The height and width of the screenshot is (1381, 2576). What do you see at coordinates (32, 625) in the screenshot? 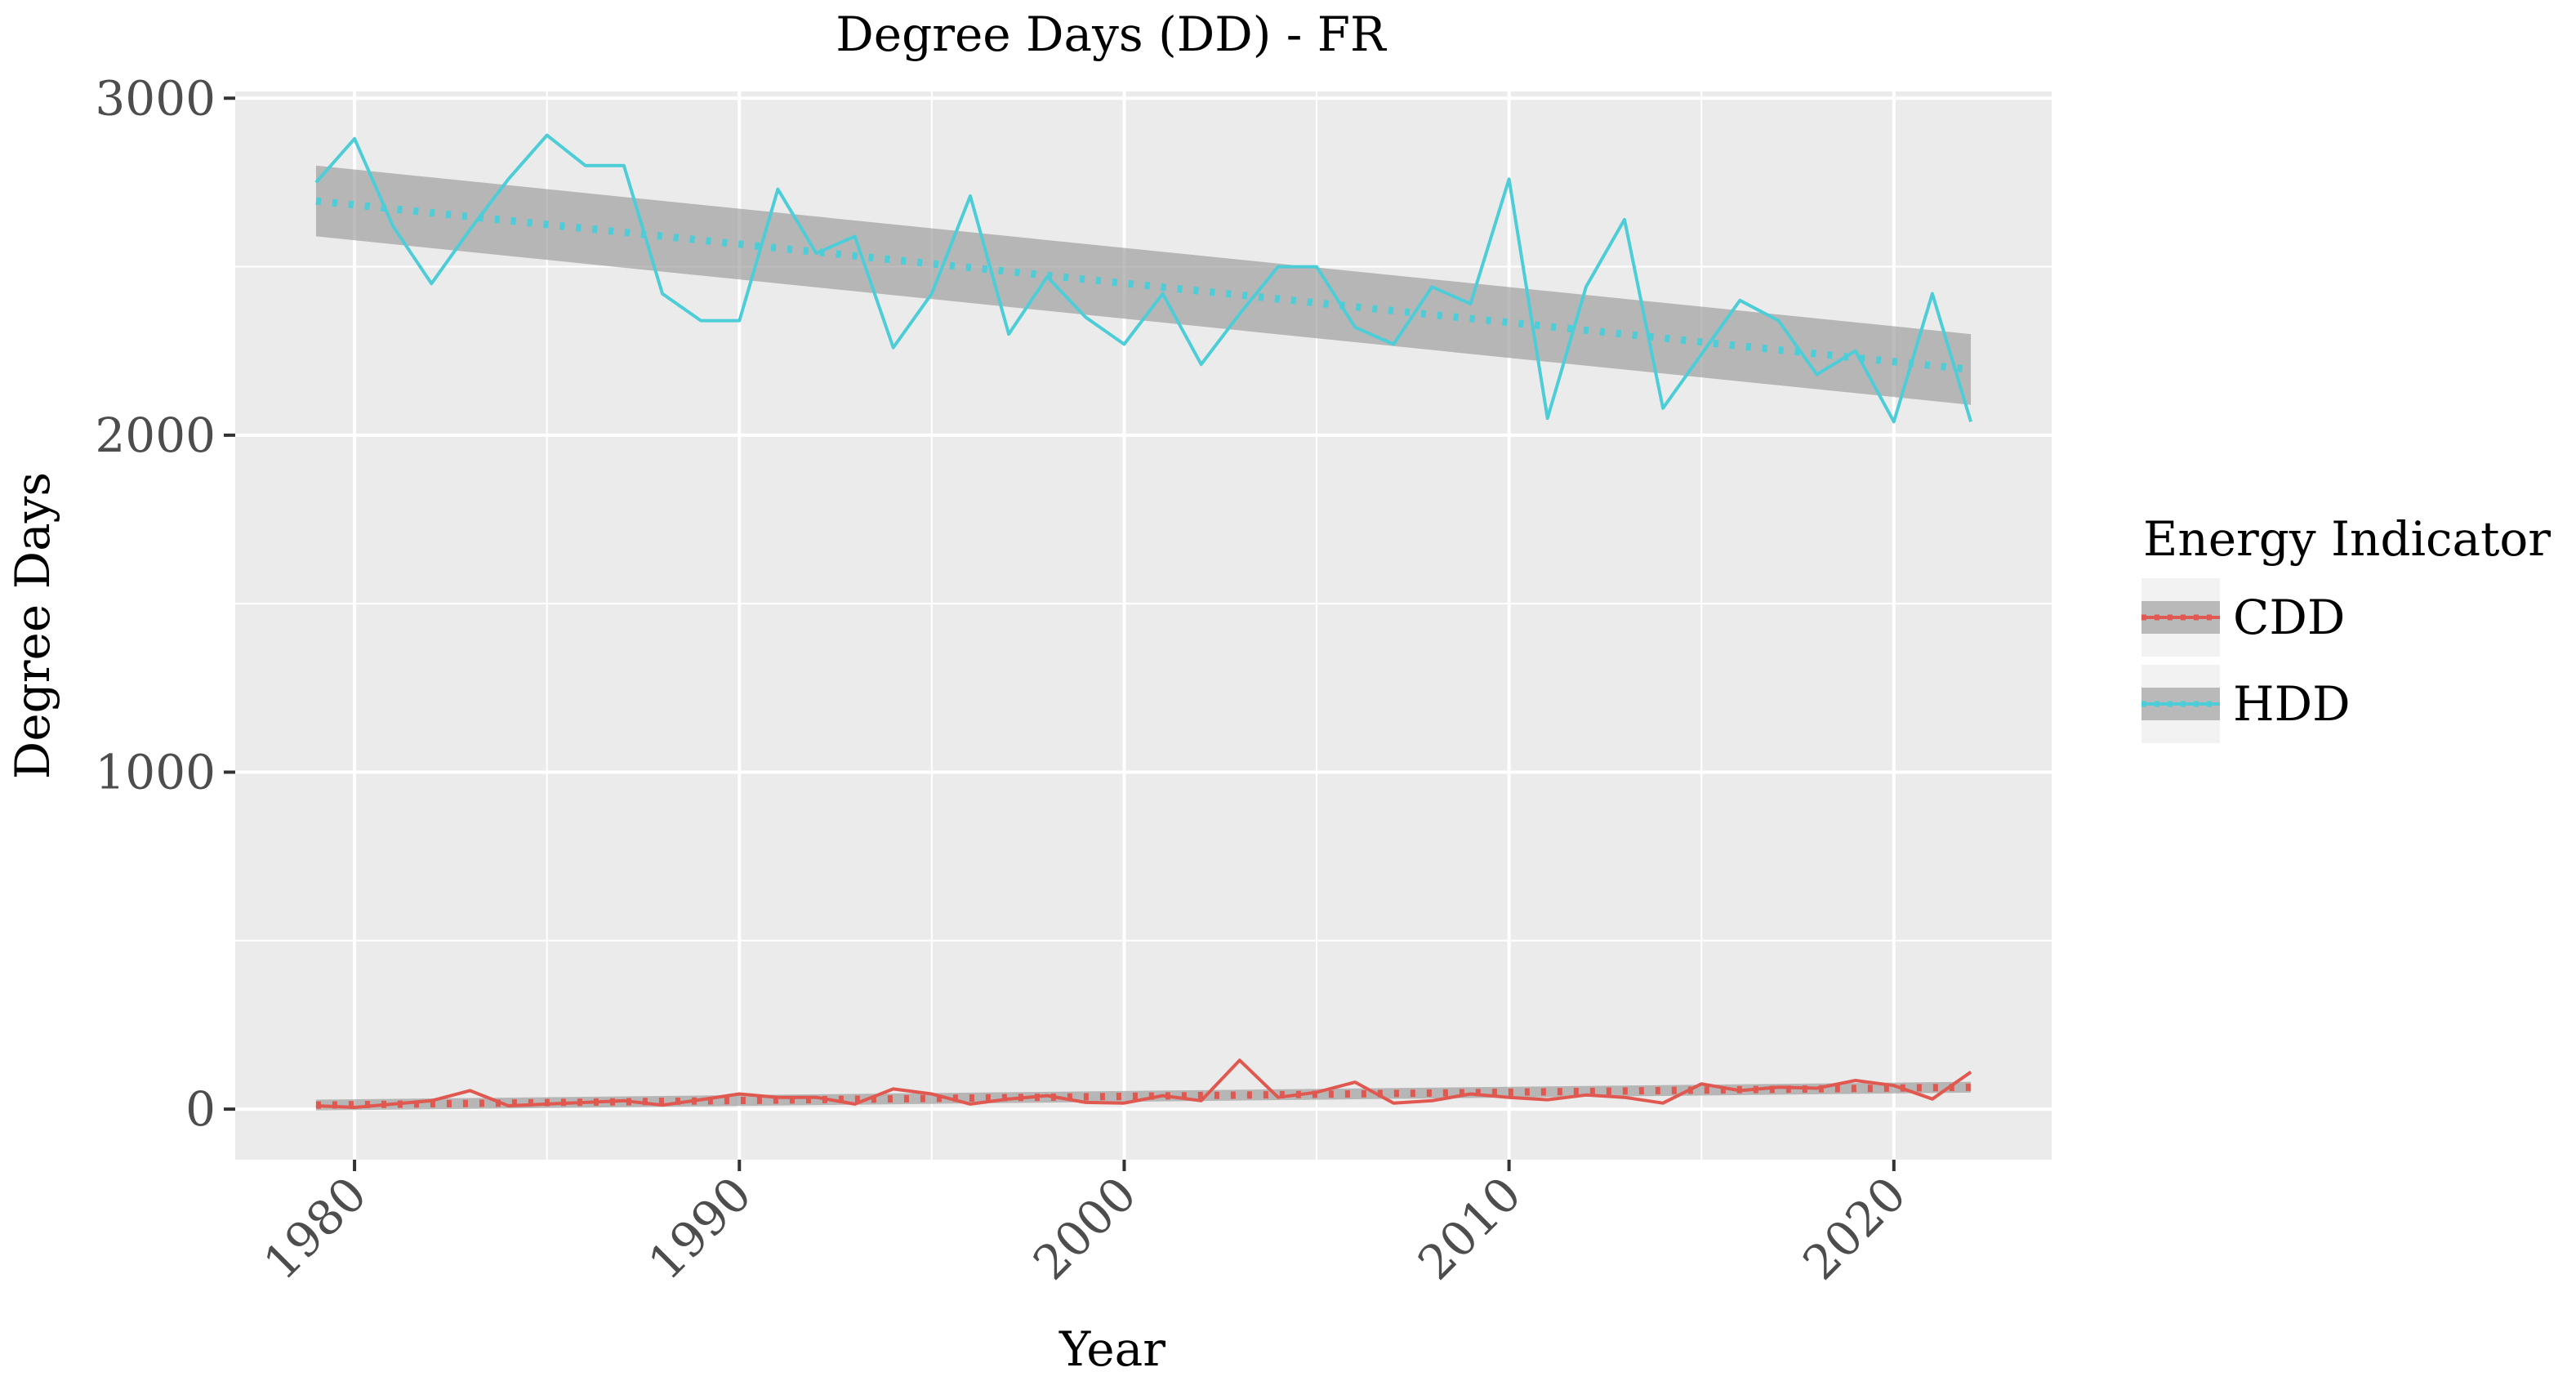
I see `y-axis-label: Degree Days` at bounding box center [32, 625].